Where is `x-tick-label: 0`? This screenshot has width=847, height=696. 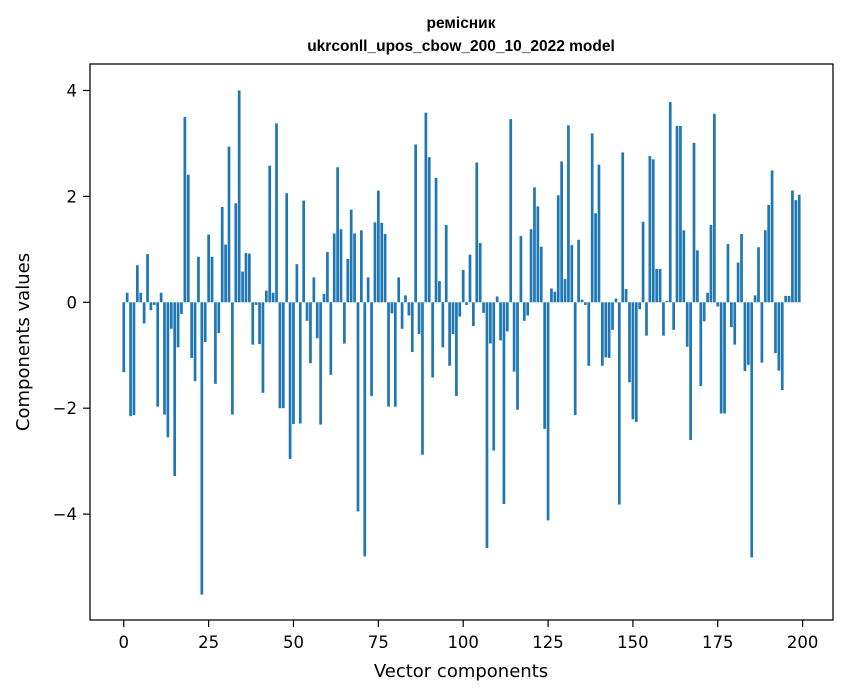
x-tick-label: 0 is located at coordinates (124, 642).